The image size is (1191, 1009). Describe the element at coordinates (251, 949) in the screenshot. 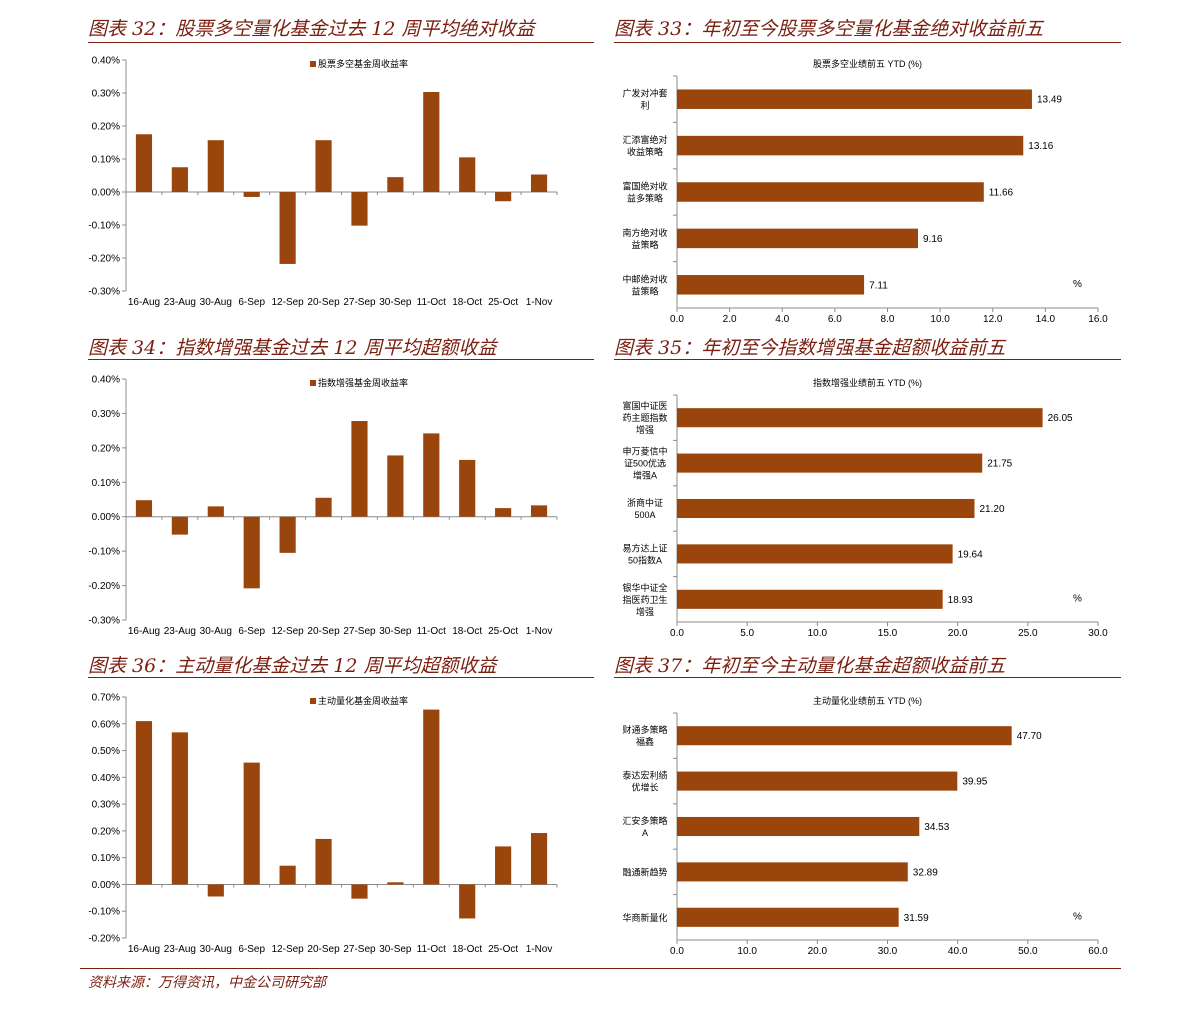

I see `x-tick-label: 6-Sep` at that location.